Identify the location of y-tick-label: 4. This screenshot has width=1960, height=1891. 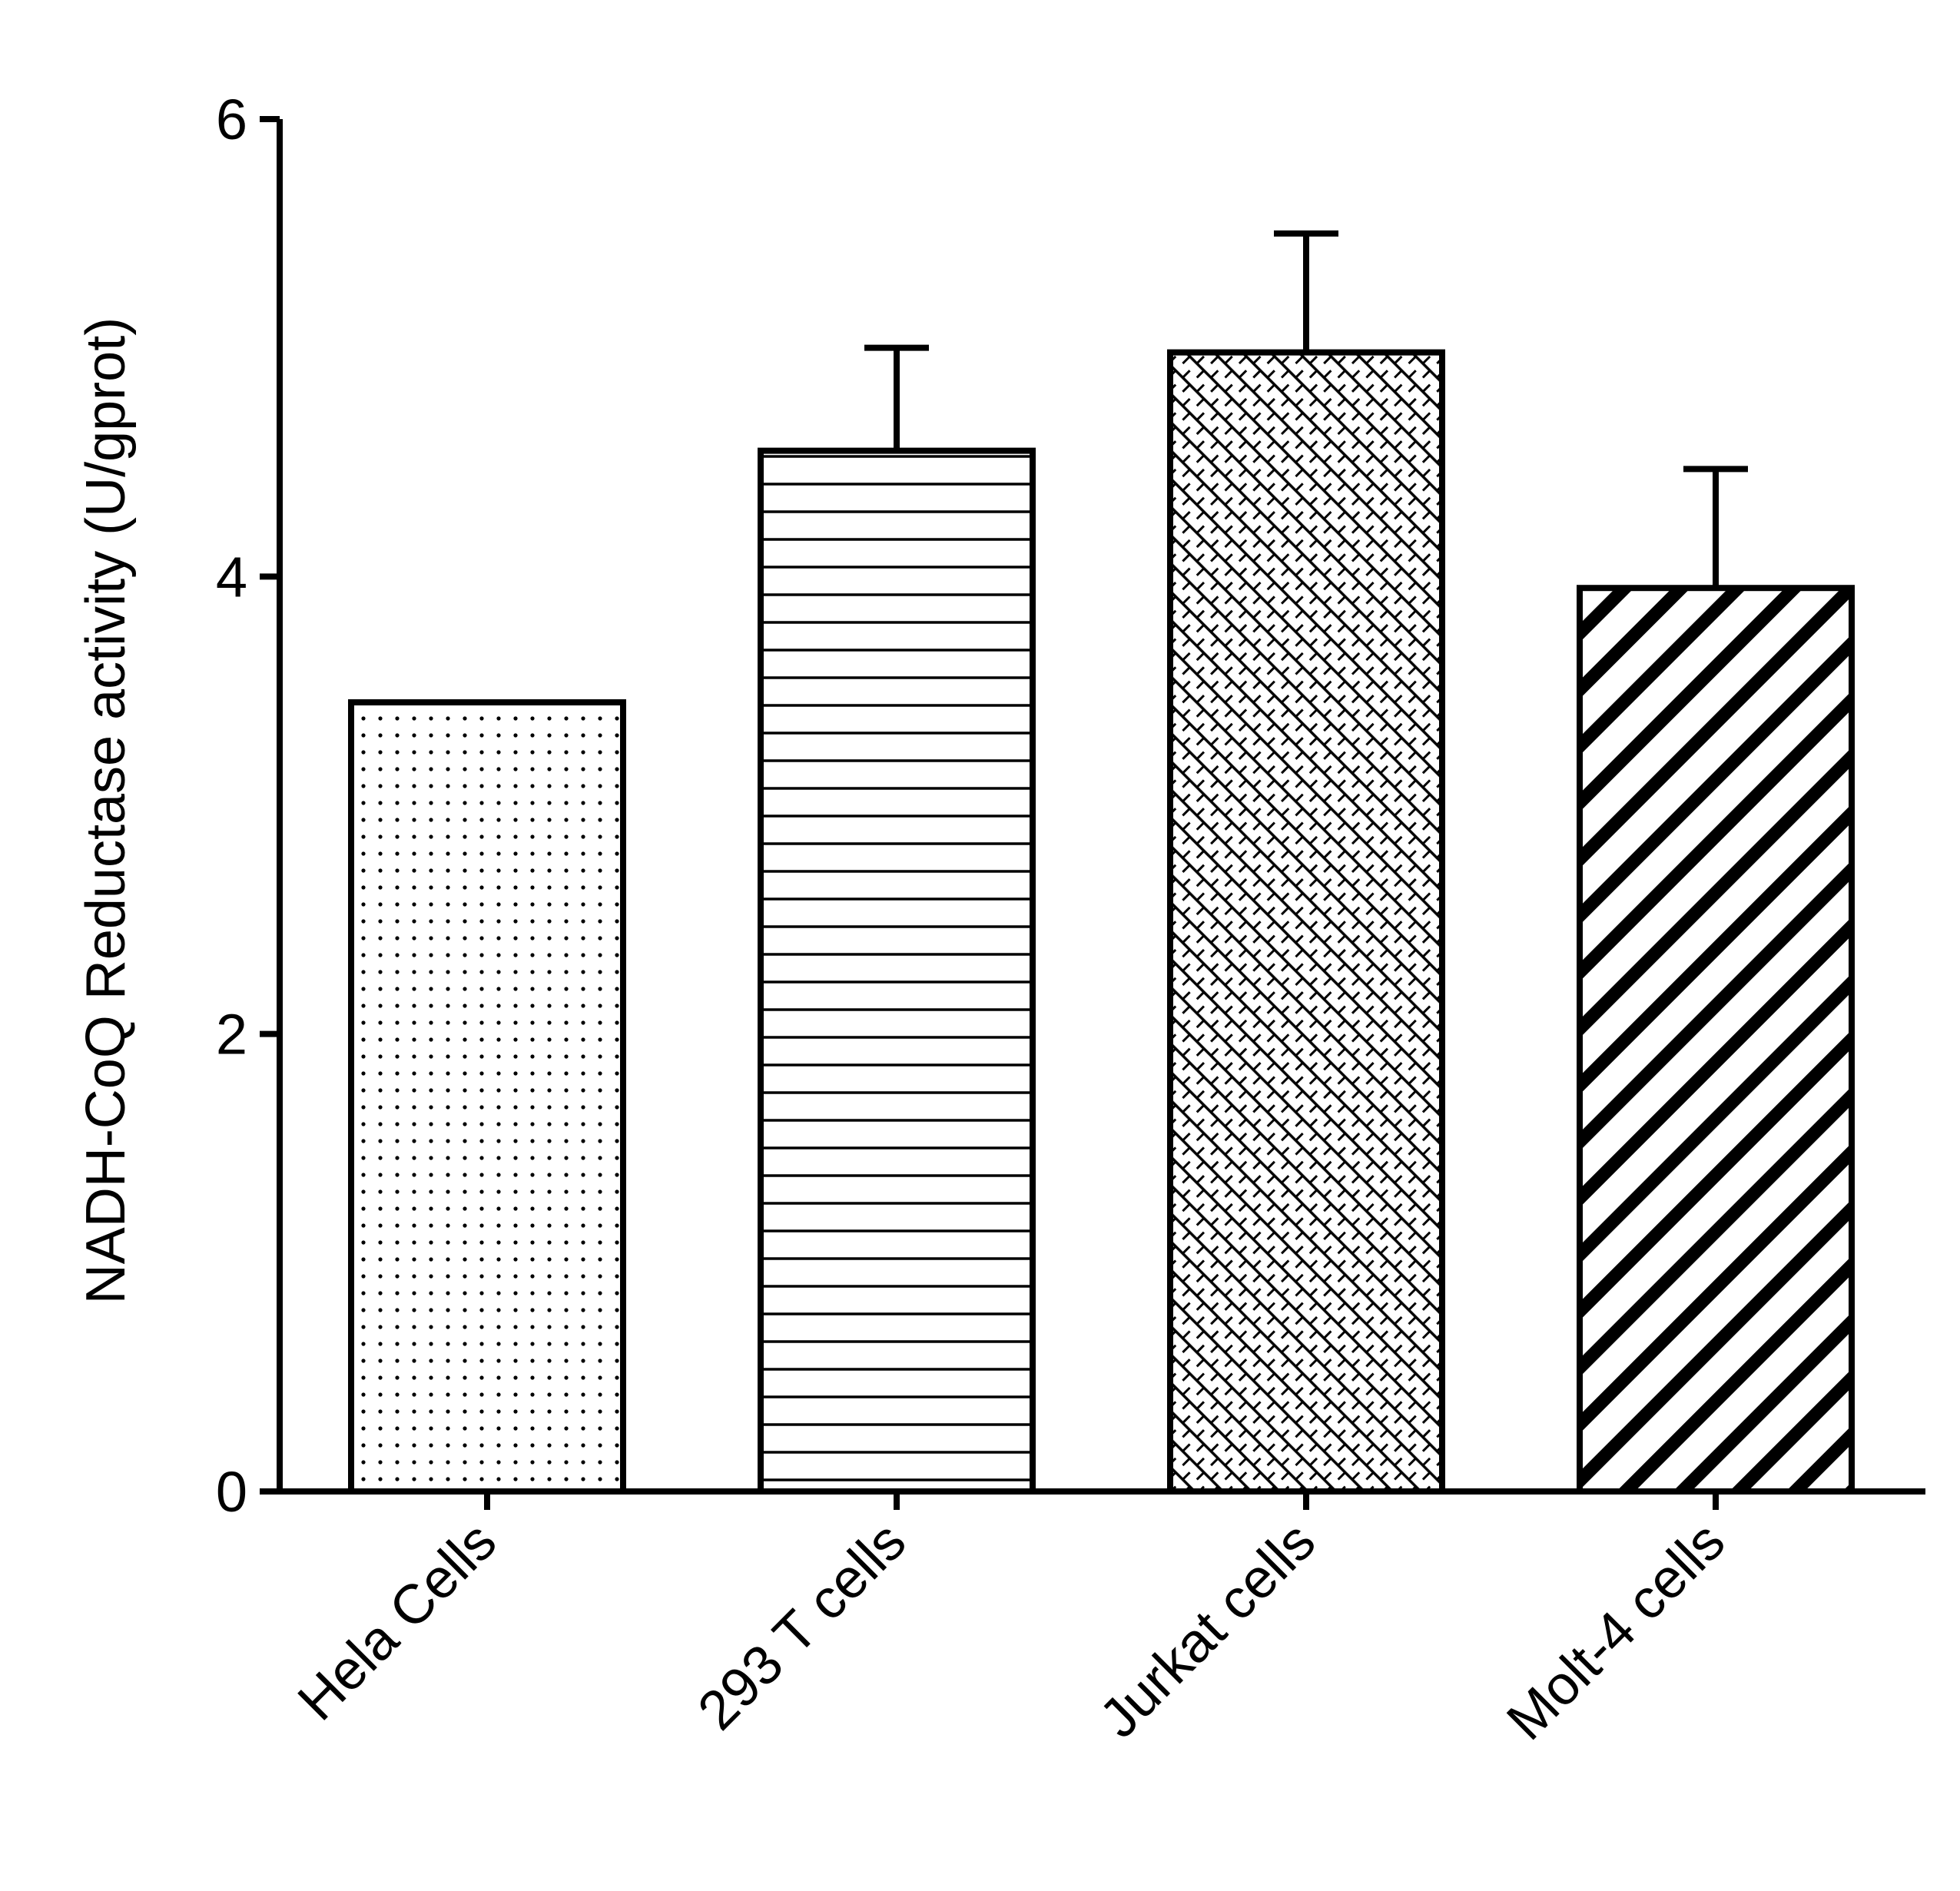
(231, 577).